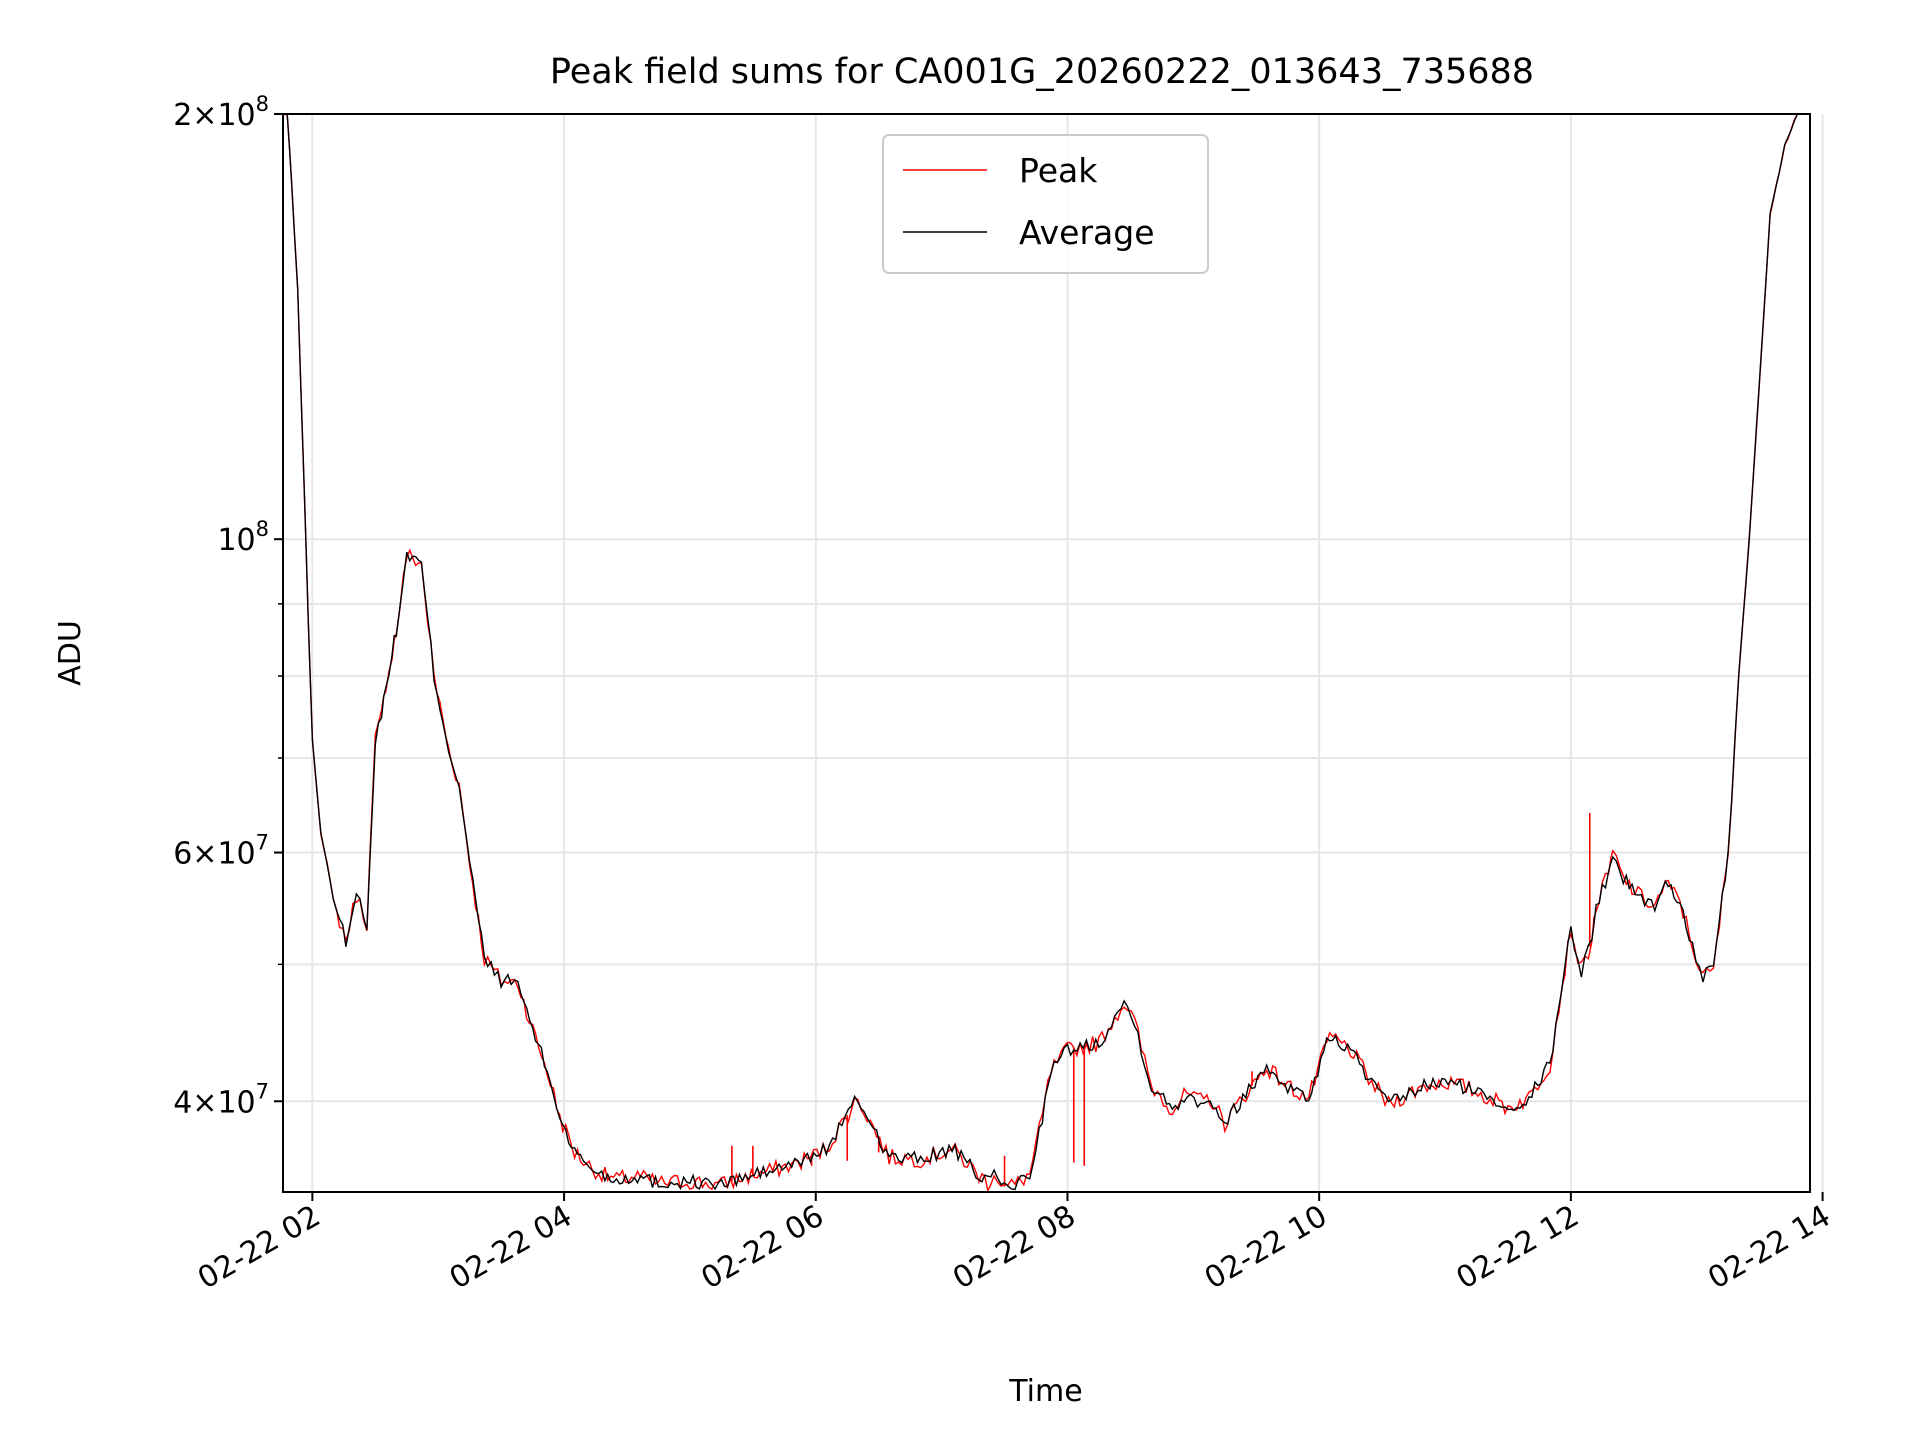 This screenshot has height=1440, width=1920. Describe the element at coordinates (221, 851) in the screenshot. I see `y-tick-label: 6×107` at that location.